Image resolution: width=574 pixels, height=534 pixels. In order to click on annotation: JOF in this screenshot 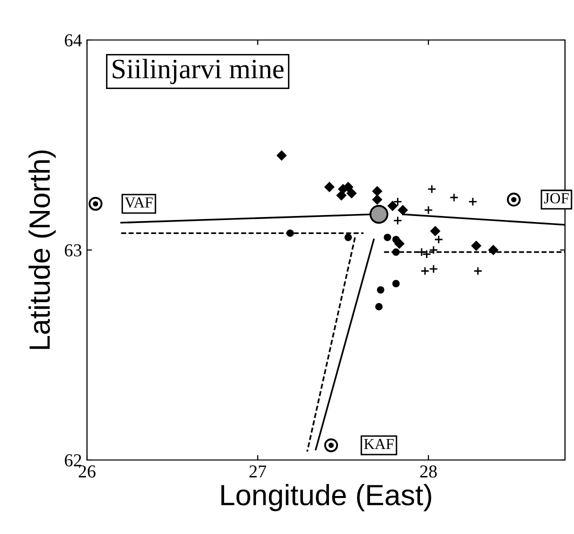, I will do `click(556, 198)`.